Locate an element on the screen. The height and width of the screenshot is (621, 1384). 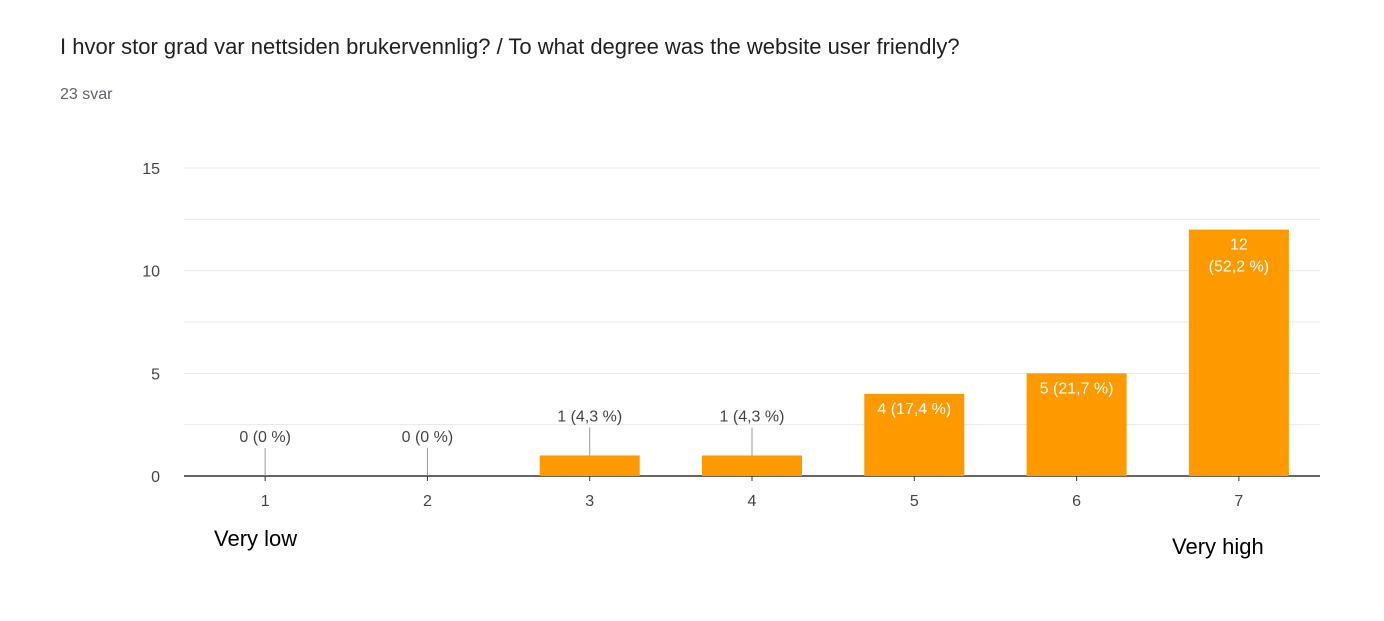
x-tick-label: 3 is located at coordinates (589, 501).